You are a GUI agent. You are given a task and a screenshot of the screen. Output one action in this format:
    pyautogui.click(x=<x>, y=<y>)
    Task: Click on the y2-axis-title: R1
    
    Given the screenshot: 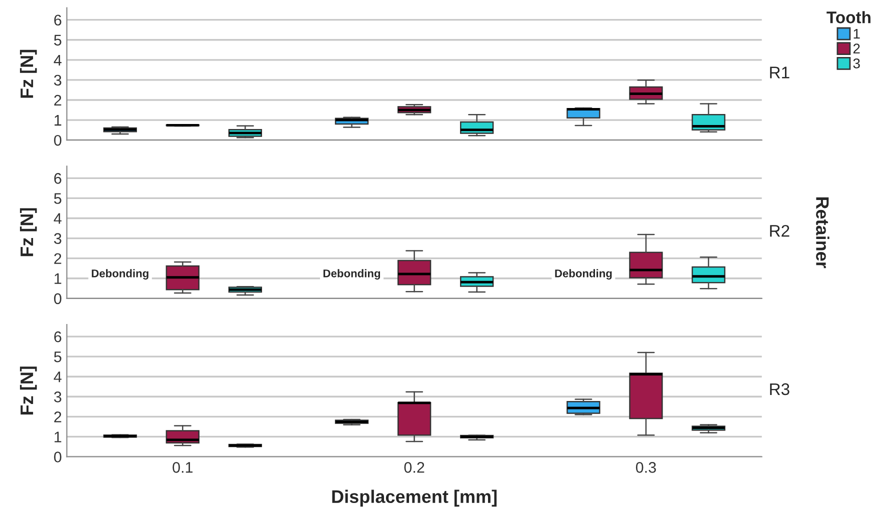 What is the action you would take?
    pyautogui.click(x=780, y=72)
    